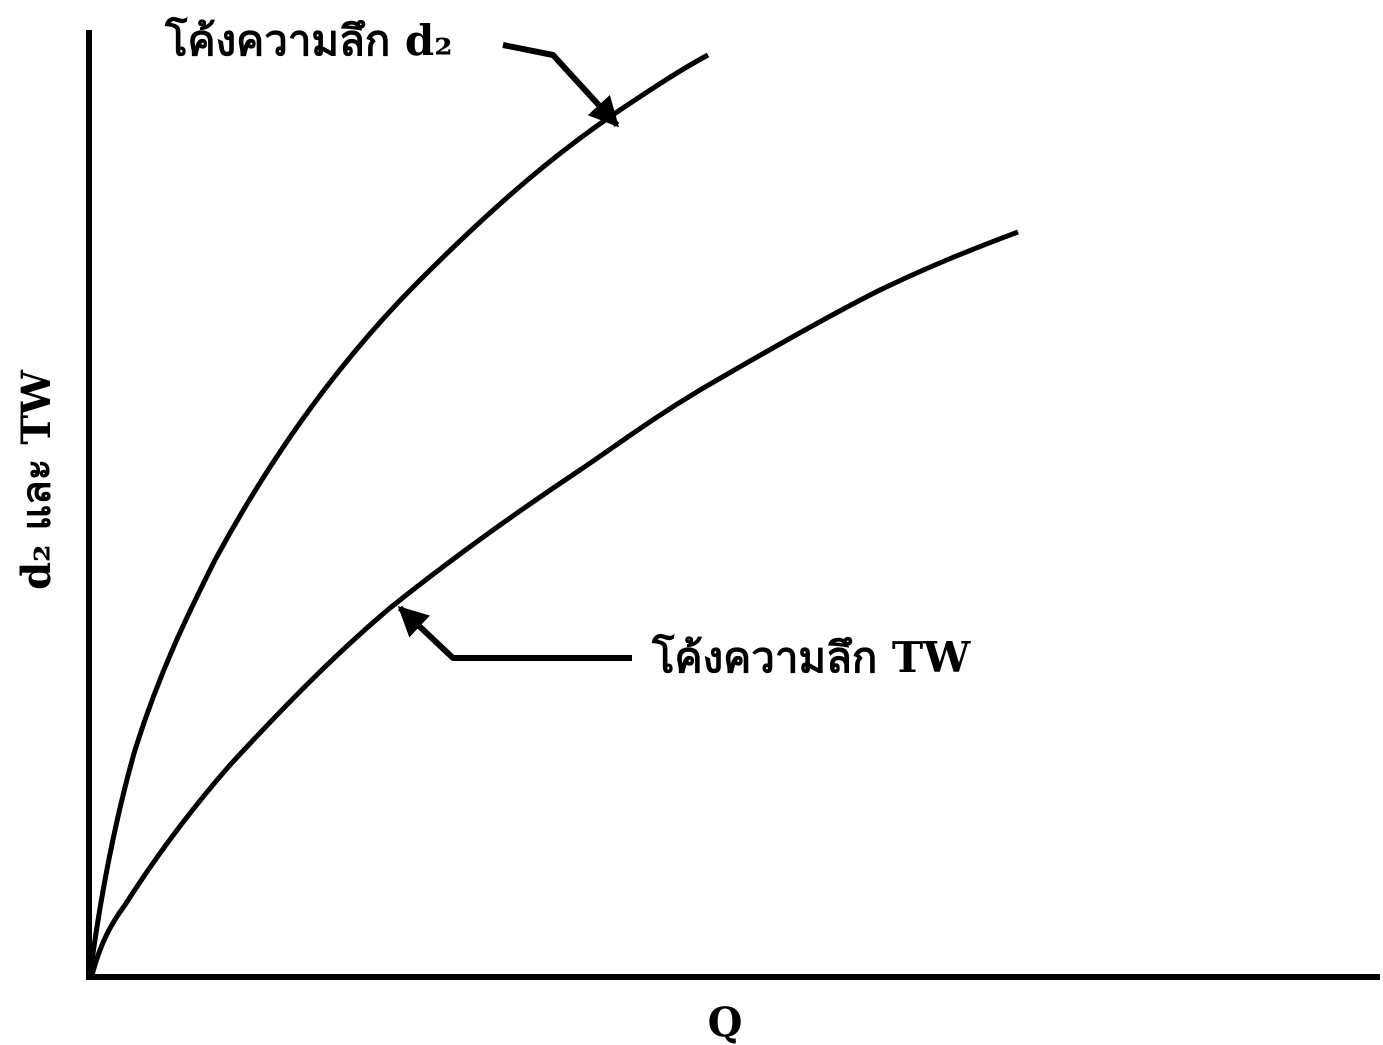 Image resolution: width=1383 pixels, height=1045 pixels. Describe the element at coordinates (811, 657) in the screenshot. I see `tw-curve-label: โค้งความลึก TW` at that location.